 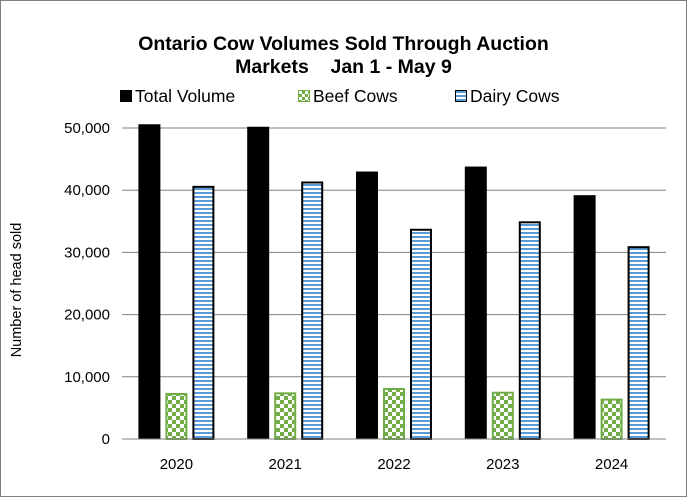 What do you see at coordinates (126, 96) in the screenshot?
I see `legend-swatch-total-volume` at bounding box center [126, 96].